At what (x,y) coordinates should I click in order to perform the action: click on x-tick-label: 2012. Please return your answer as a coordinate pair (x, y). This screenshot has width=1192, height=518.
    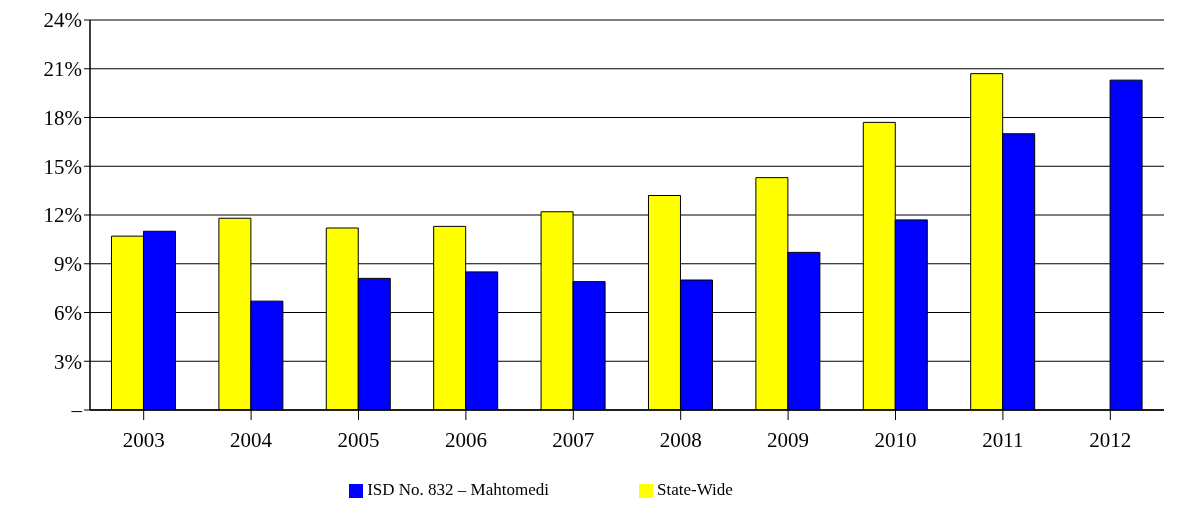
    Looking at the image, I should click on (1110, 439).